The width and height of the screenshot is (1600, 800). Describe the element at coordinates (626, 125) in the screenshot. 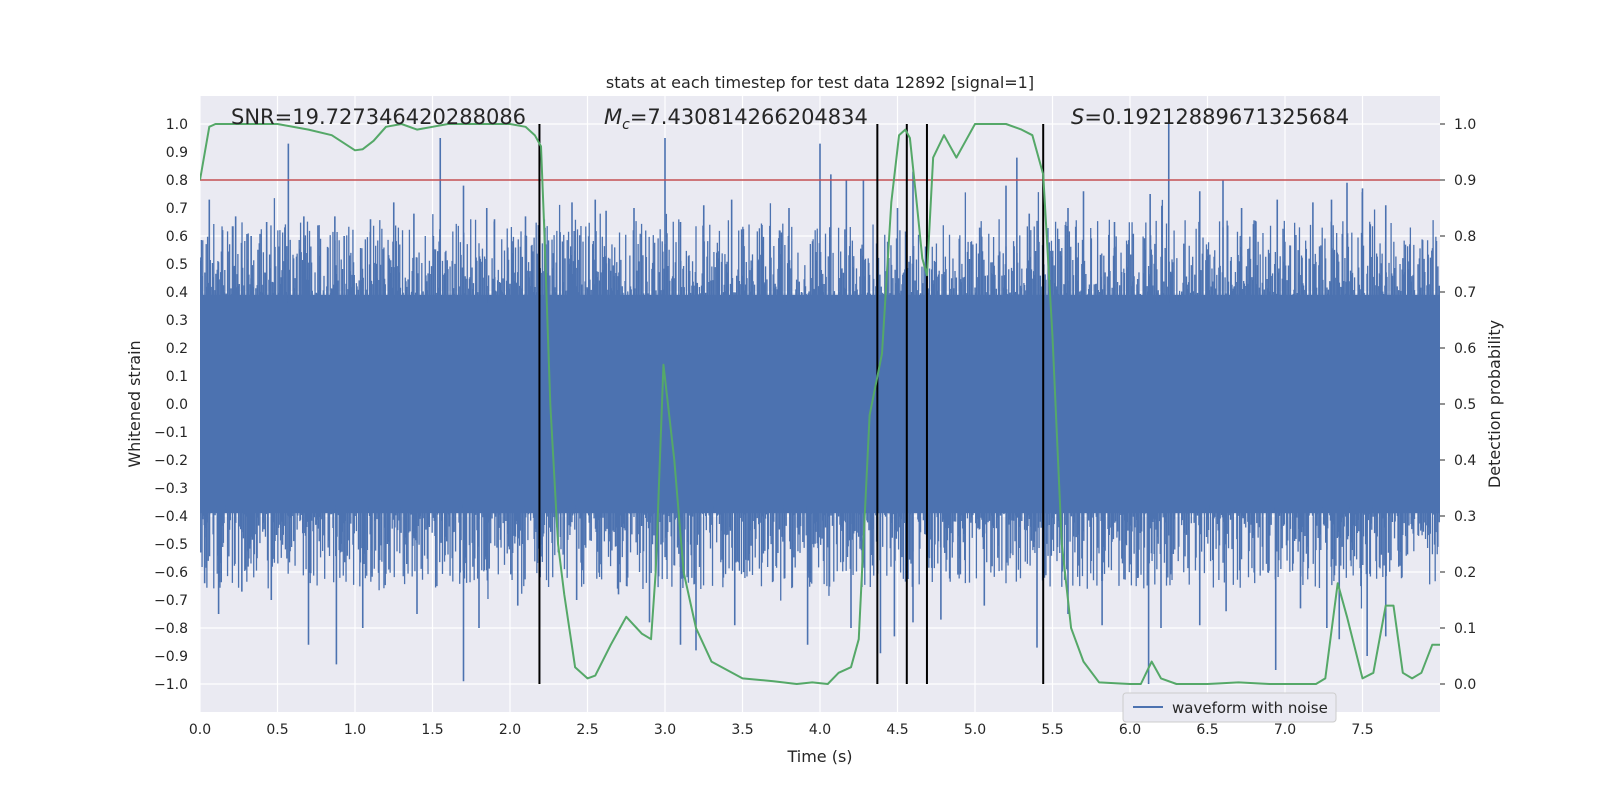

I see `chirp-mass-subscript: c` at that location.